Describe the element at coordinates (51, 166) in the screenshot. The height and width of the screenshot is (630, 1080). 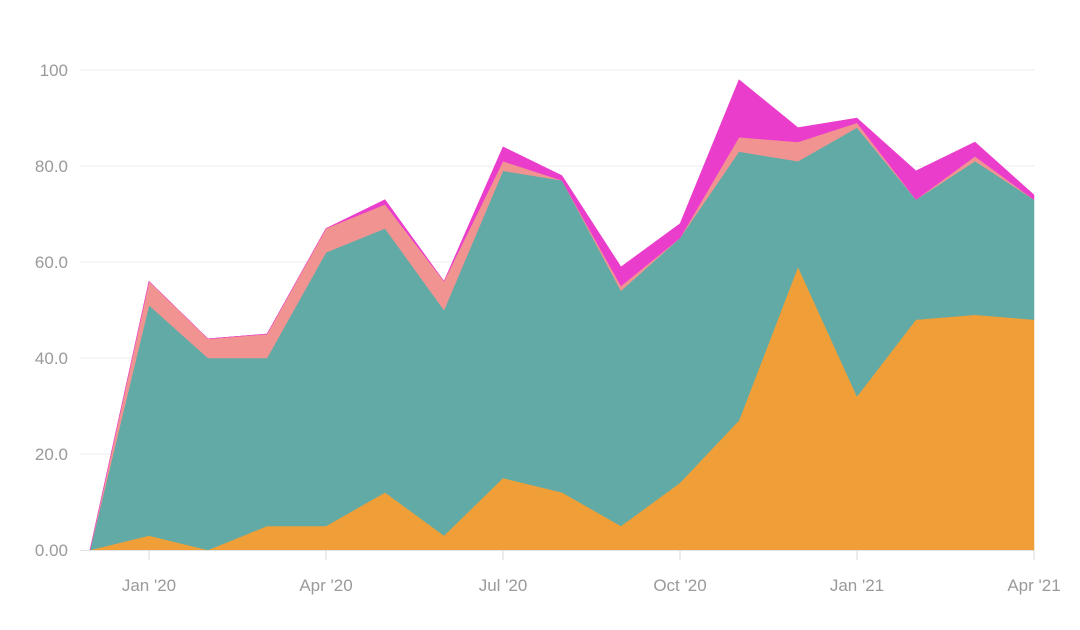
I see `y-tick-label: 80.0` at that location.